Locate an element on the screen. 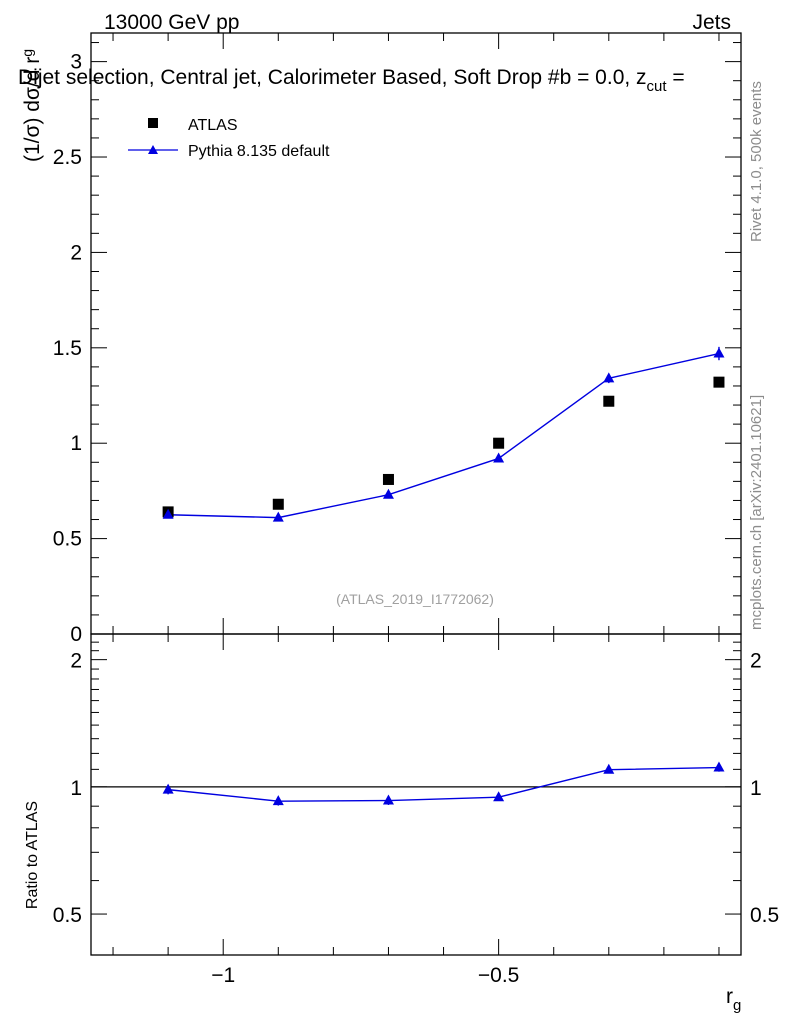 The image size is (786, 1024). ratio-marks is located at coordinates (443, 783).